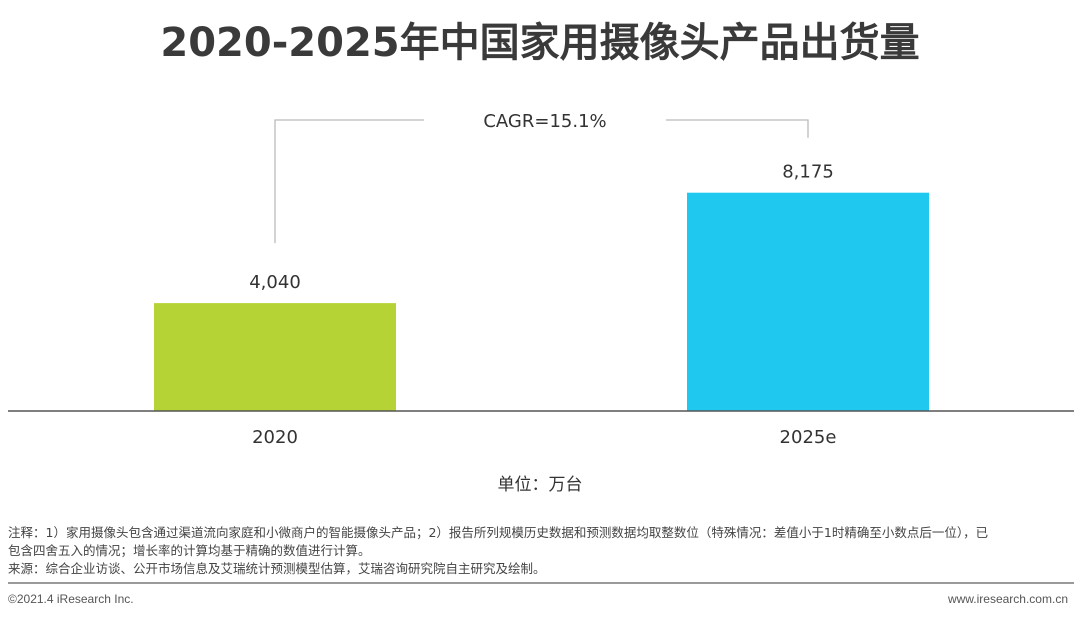 This screenshot has height=619, width=1080. I want to click on footer-divider, so click(541, 583).